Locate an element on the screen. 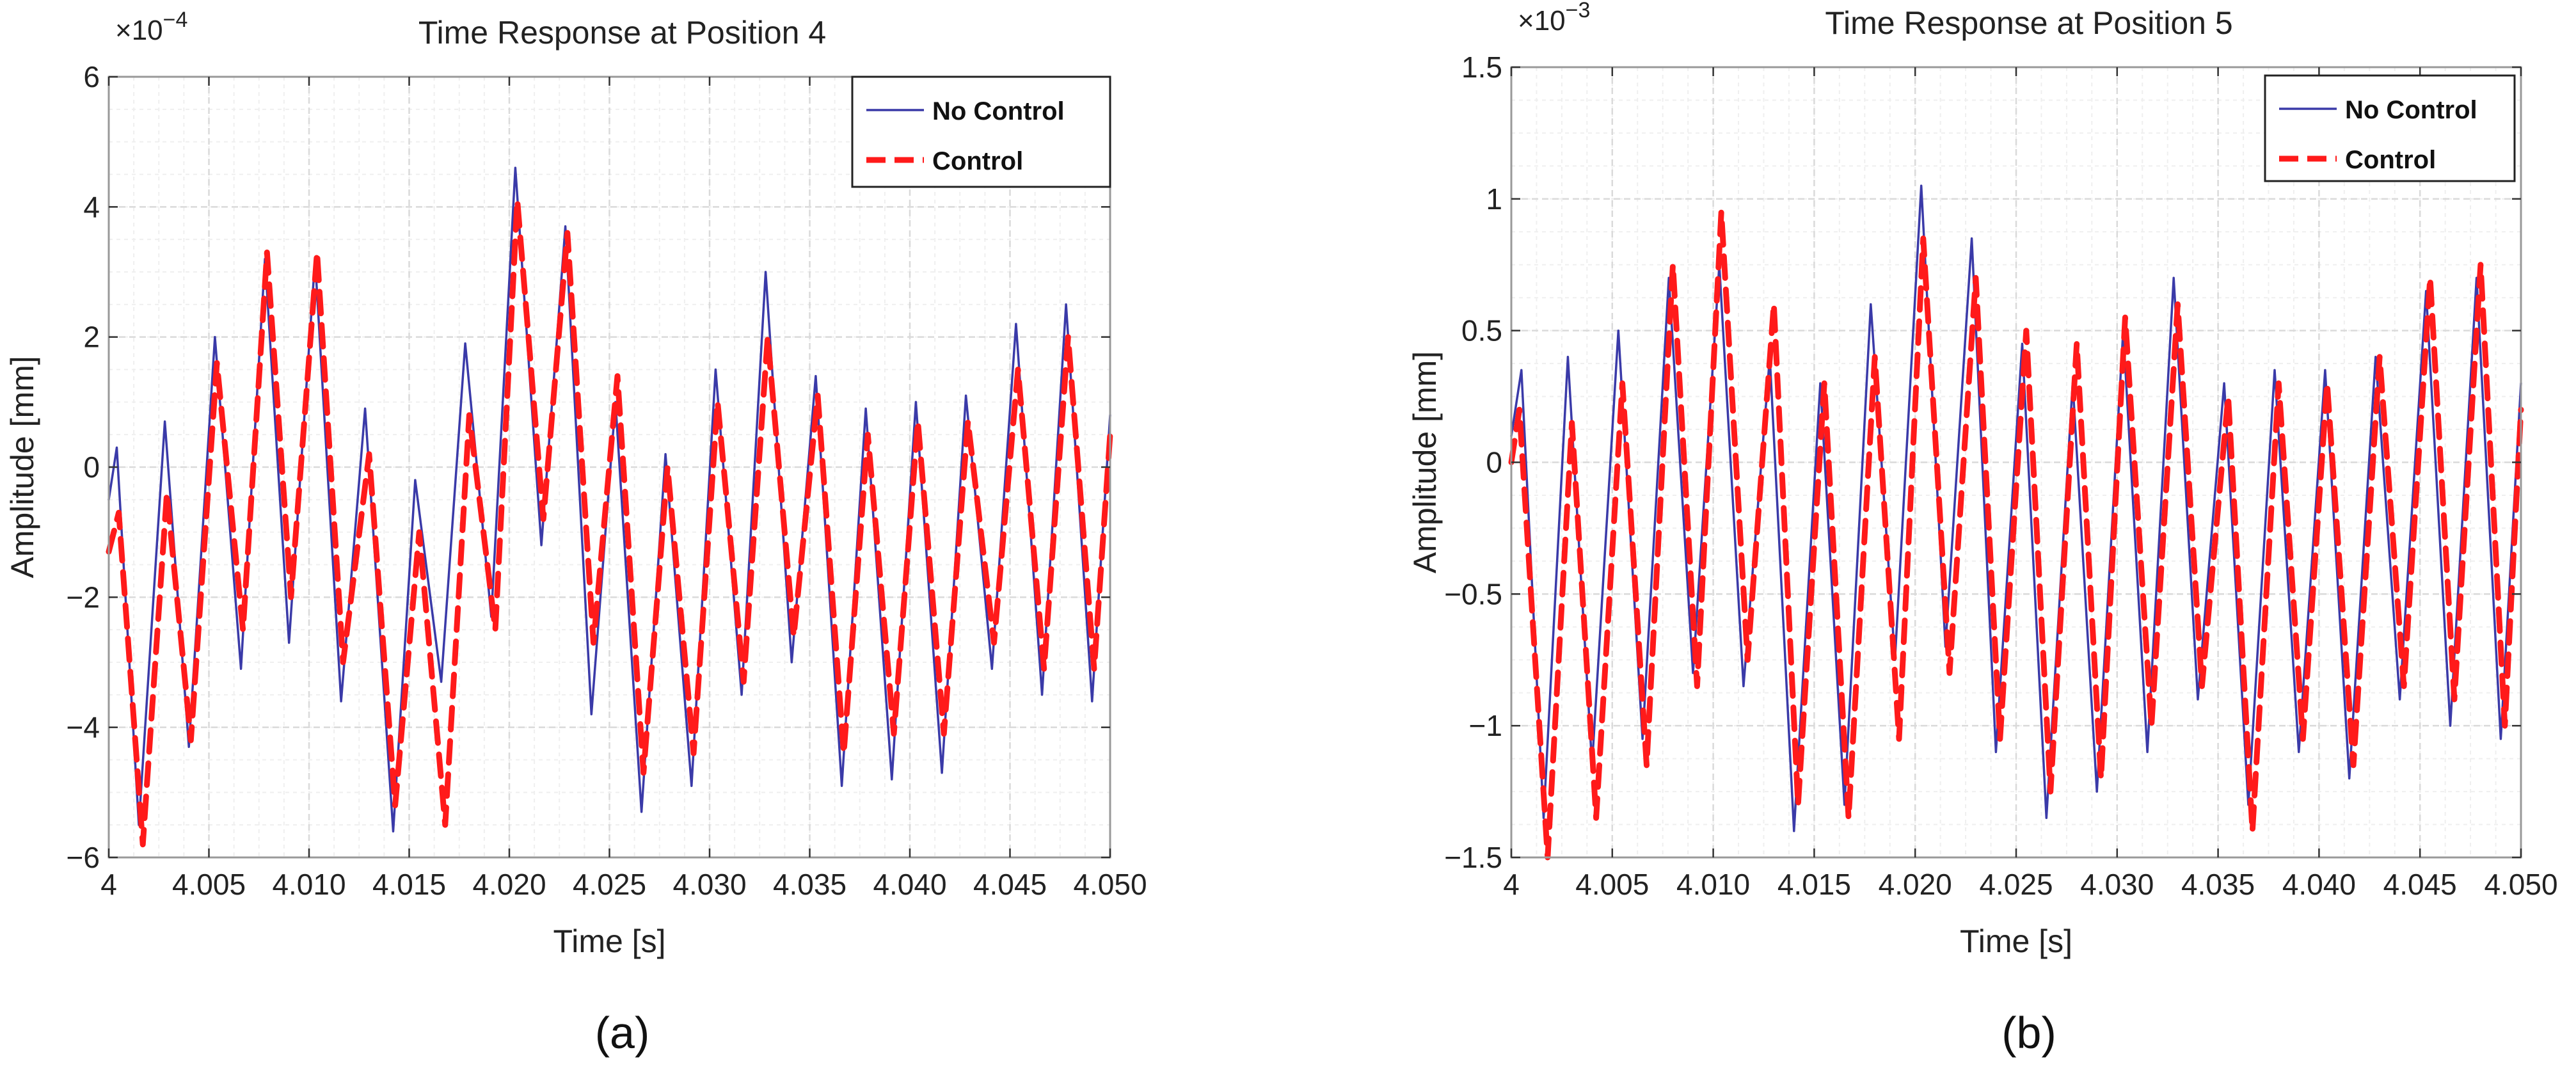 This screenshot has height=1075, width=2576. y-tick-label: 2 is located at coordinates (92, 337).